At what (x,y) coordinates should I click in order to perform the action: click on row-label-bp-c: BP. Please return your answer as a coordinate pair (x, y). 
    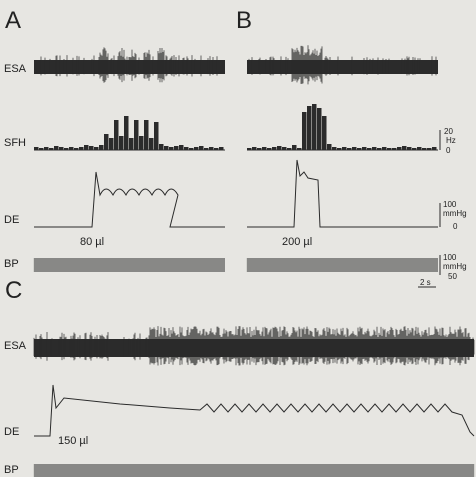
    Looking at the image, I should click on (11, 470).